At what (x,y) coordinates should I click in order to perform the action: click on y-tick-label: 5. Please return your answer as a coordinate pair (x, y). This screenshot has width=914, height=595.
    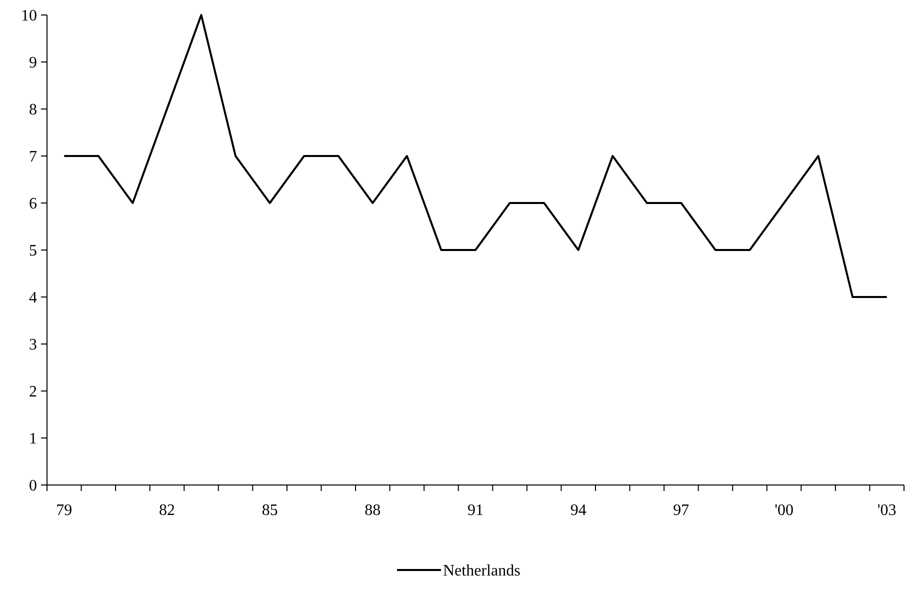
    Looking at the image, I should click on (33, 251).